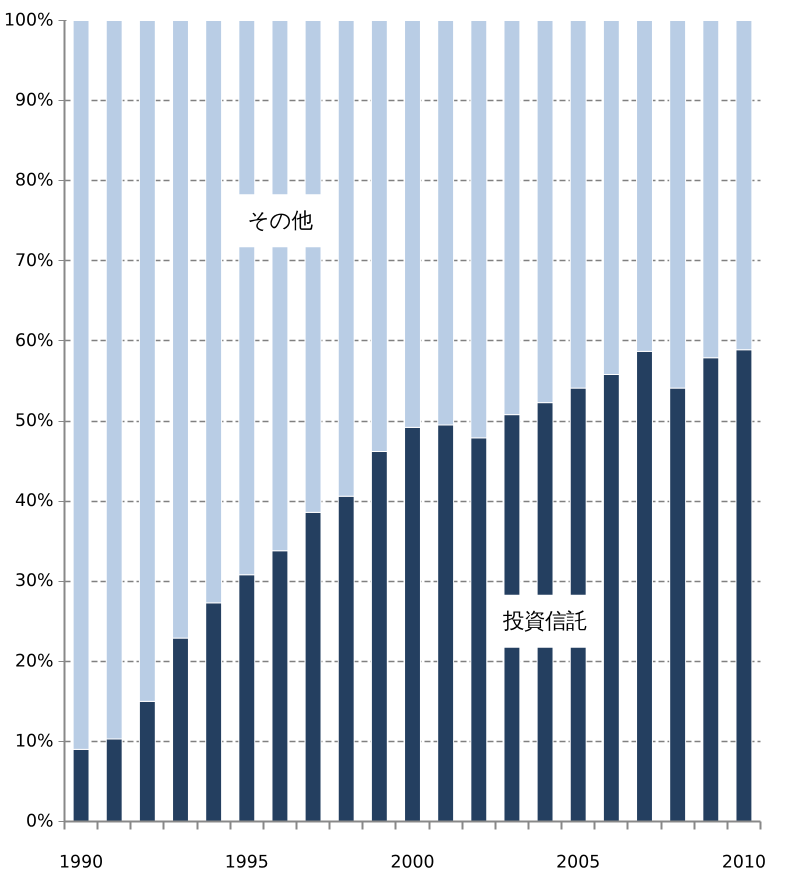  What do you see at coordinates (34, 340) in the screenshot?
I see `y-tick-label: 60%` at bounding box center [34, 340].